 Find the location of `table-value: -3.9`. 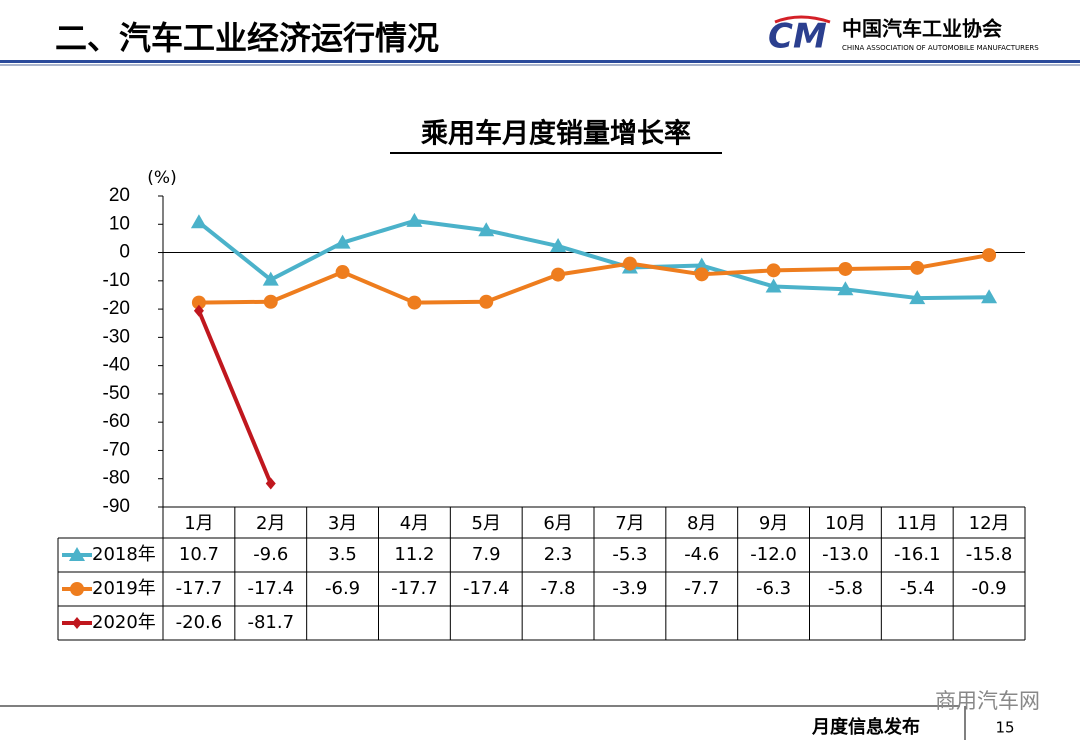

table-value: -3.9 is located at coordinates (629, 588).